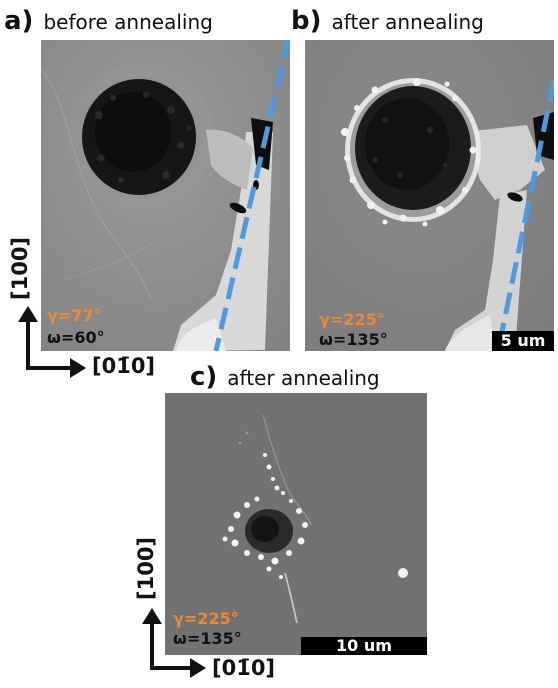 The height and width of the screenshot is (688, 558). Describe the element at coordinates (251, 195) in the screenshot. I see `panel-a-dashed-line` at that location.